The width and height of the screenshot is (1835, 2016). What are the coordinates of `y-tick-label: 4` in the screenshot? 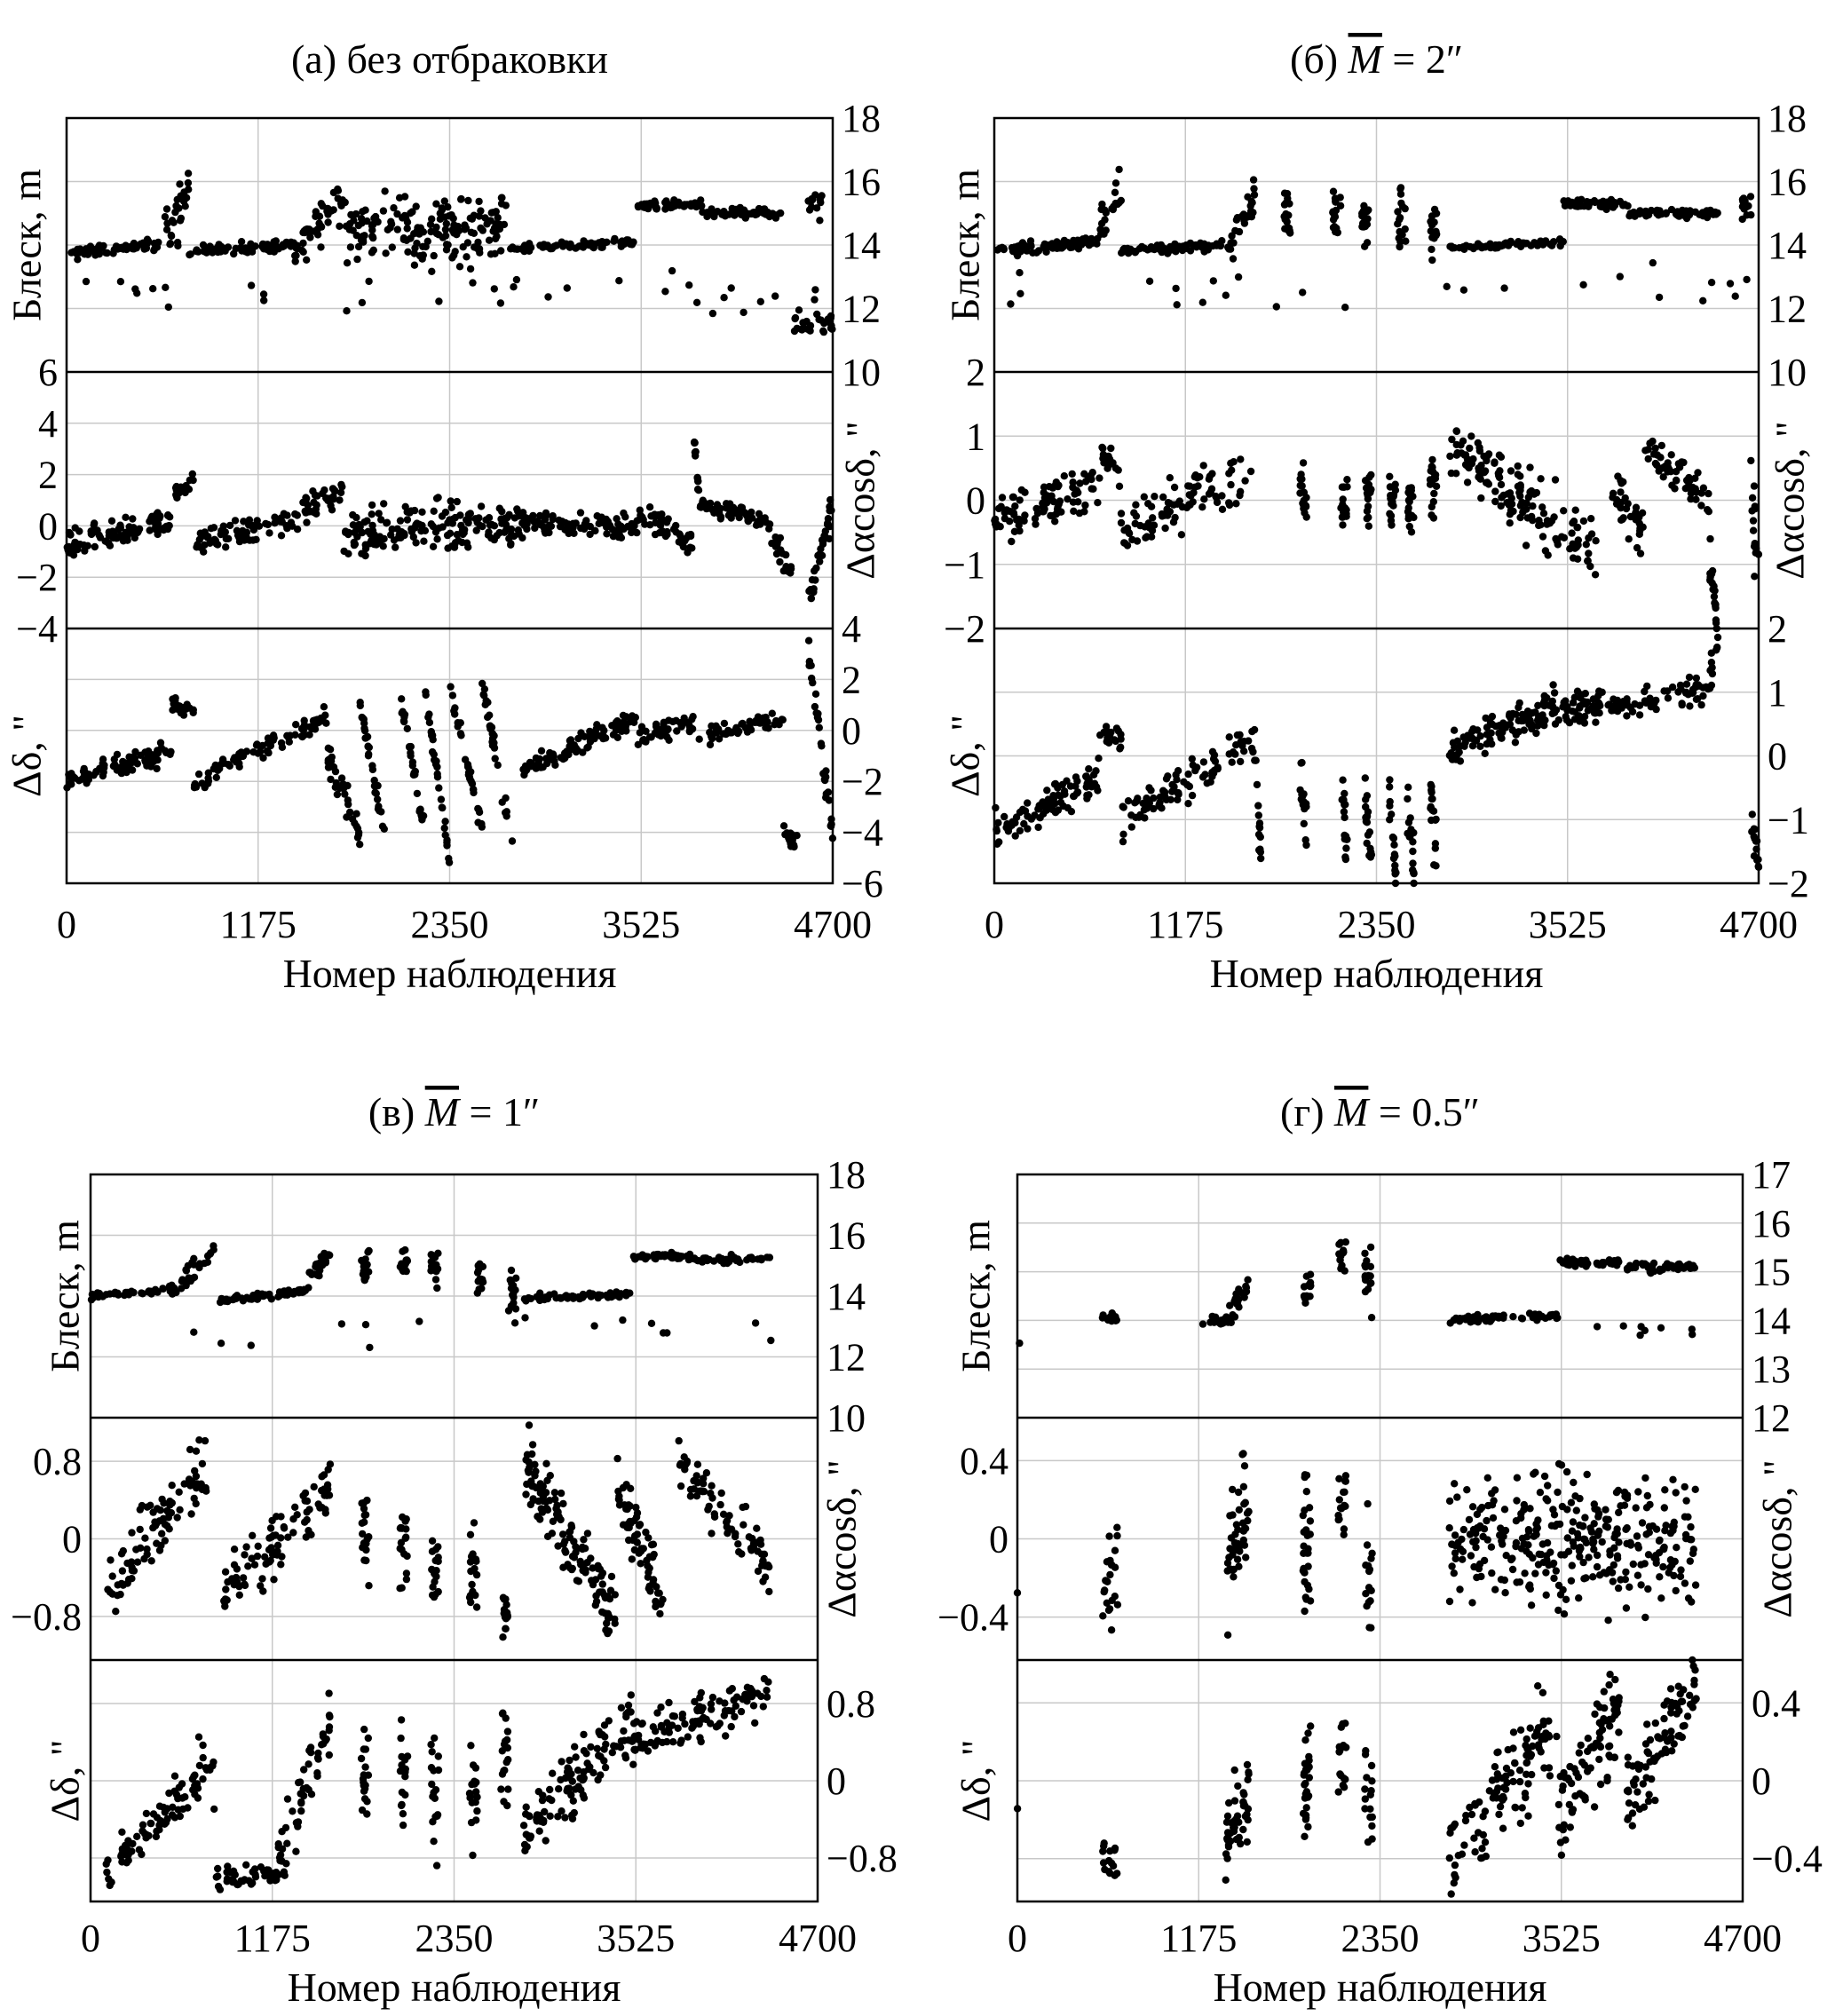 It's located at (48, 424).